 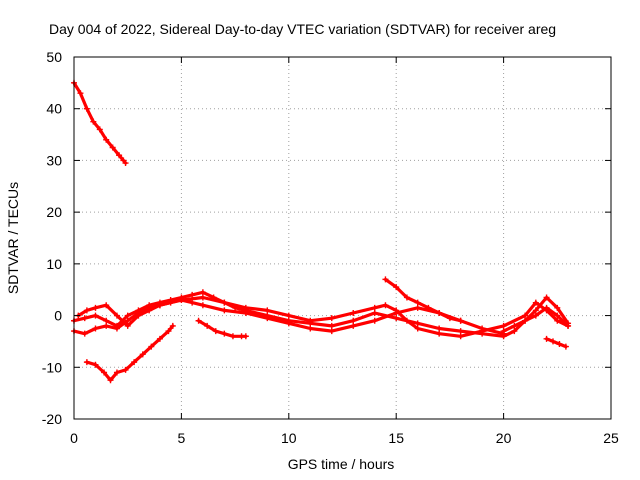 I want to click on x-tick-label: 15, so click(x=396, y=438).